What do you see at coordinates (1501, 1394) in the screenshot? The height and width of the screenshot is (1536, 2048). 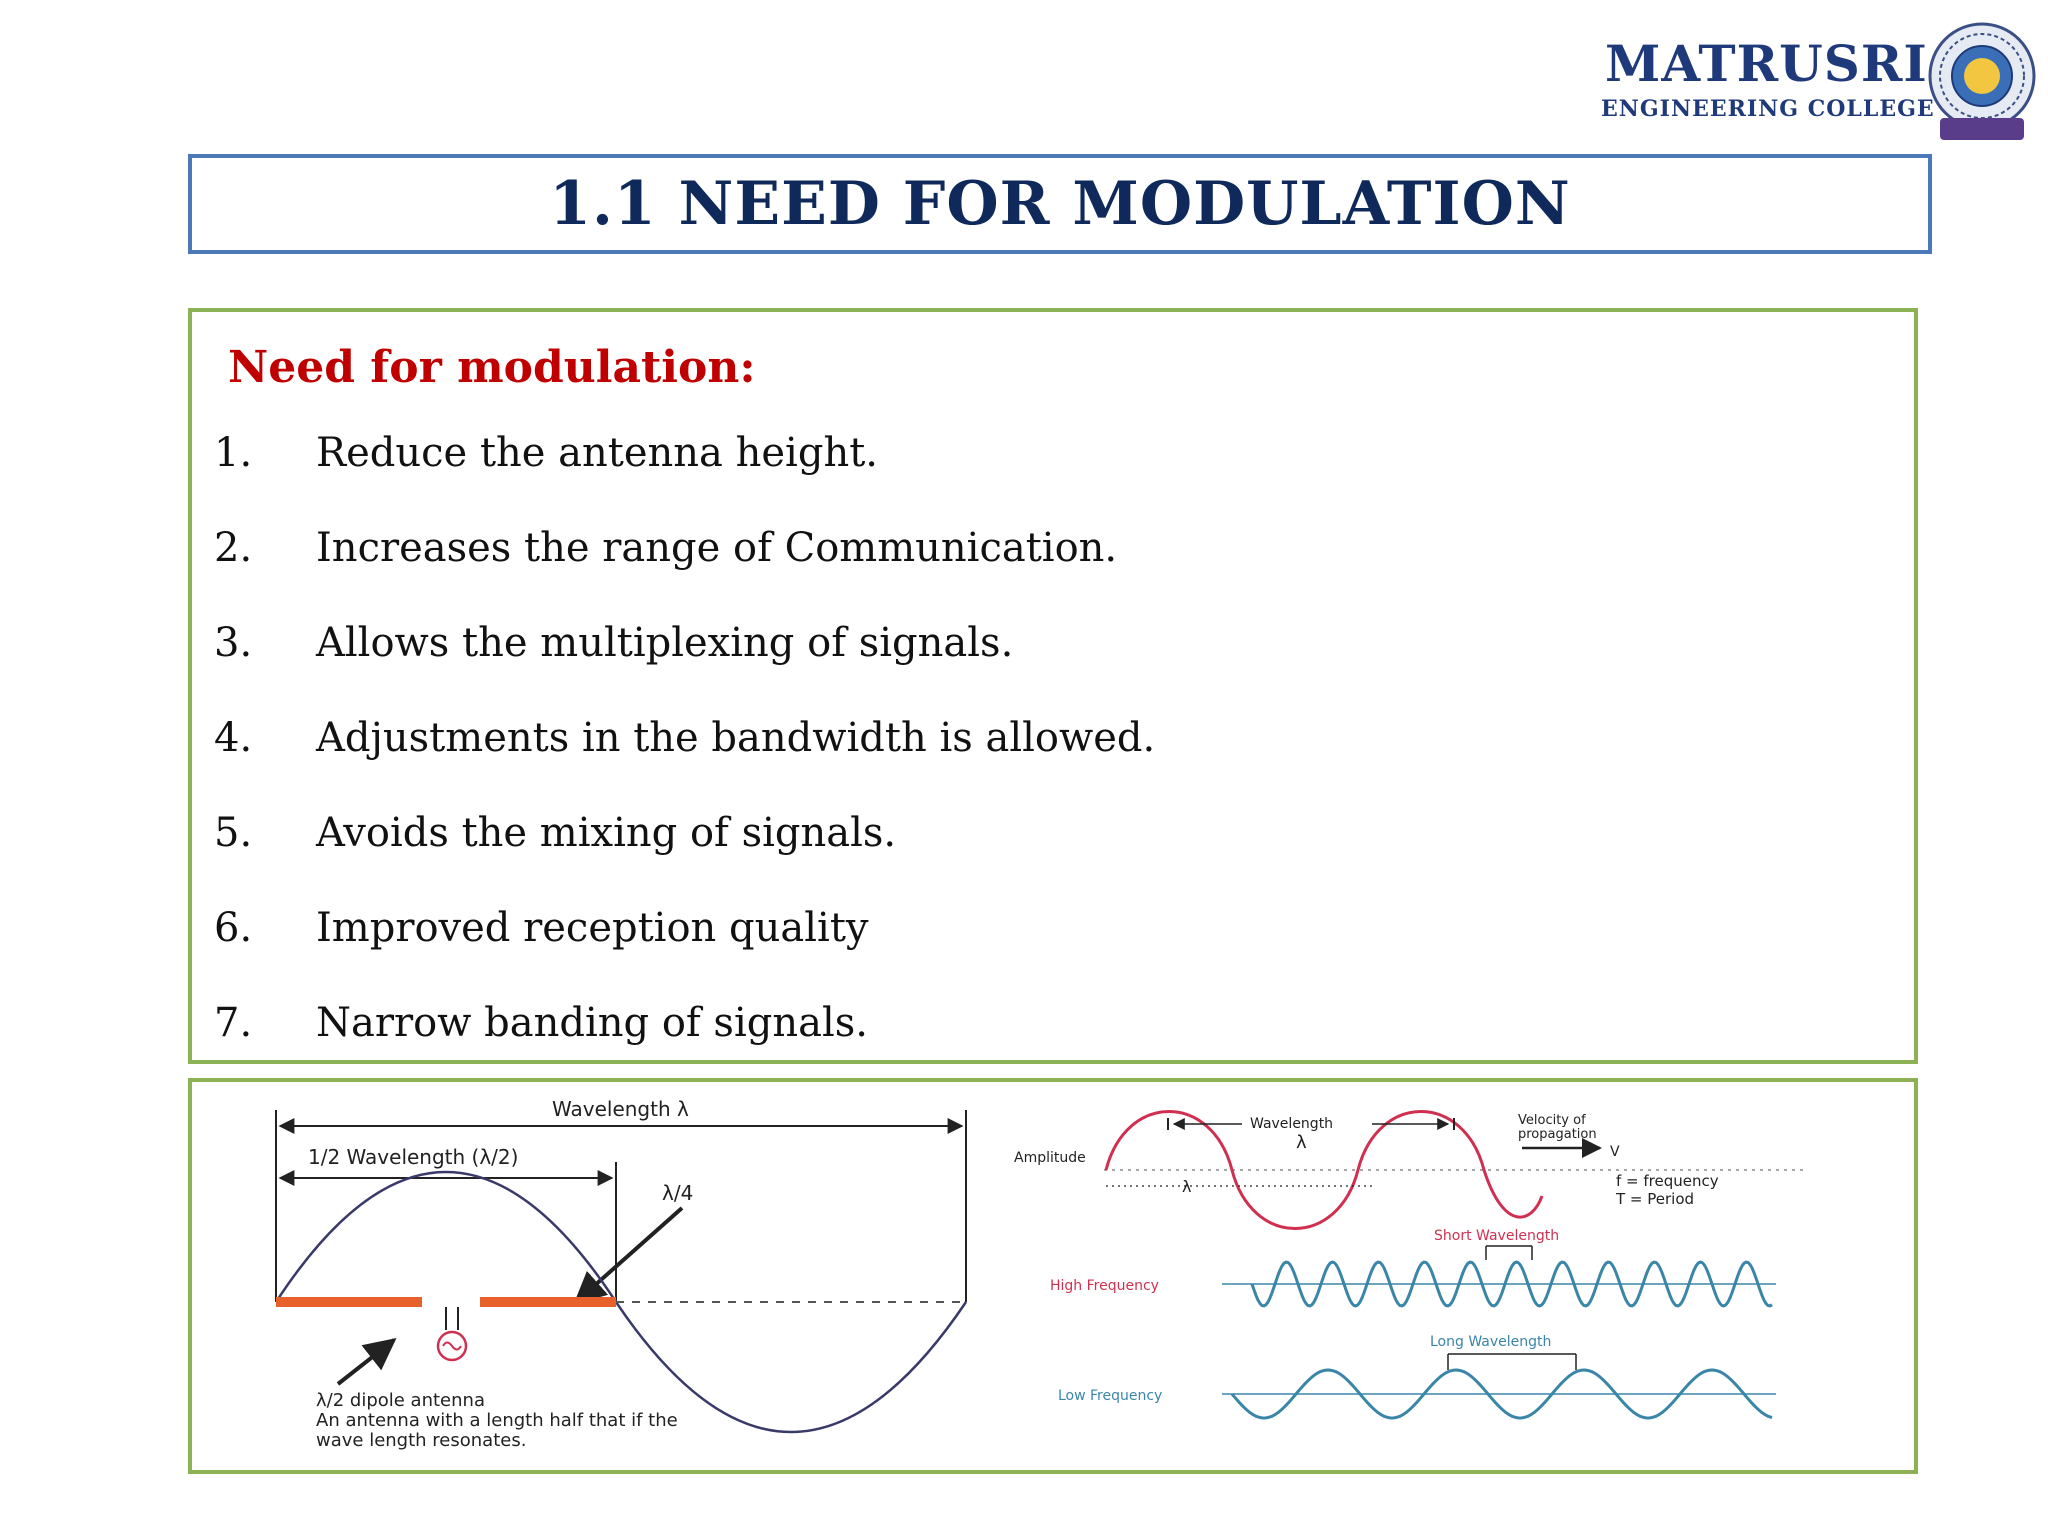 I see `low-frequency-wave` at bounding box center [1501, 1394].